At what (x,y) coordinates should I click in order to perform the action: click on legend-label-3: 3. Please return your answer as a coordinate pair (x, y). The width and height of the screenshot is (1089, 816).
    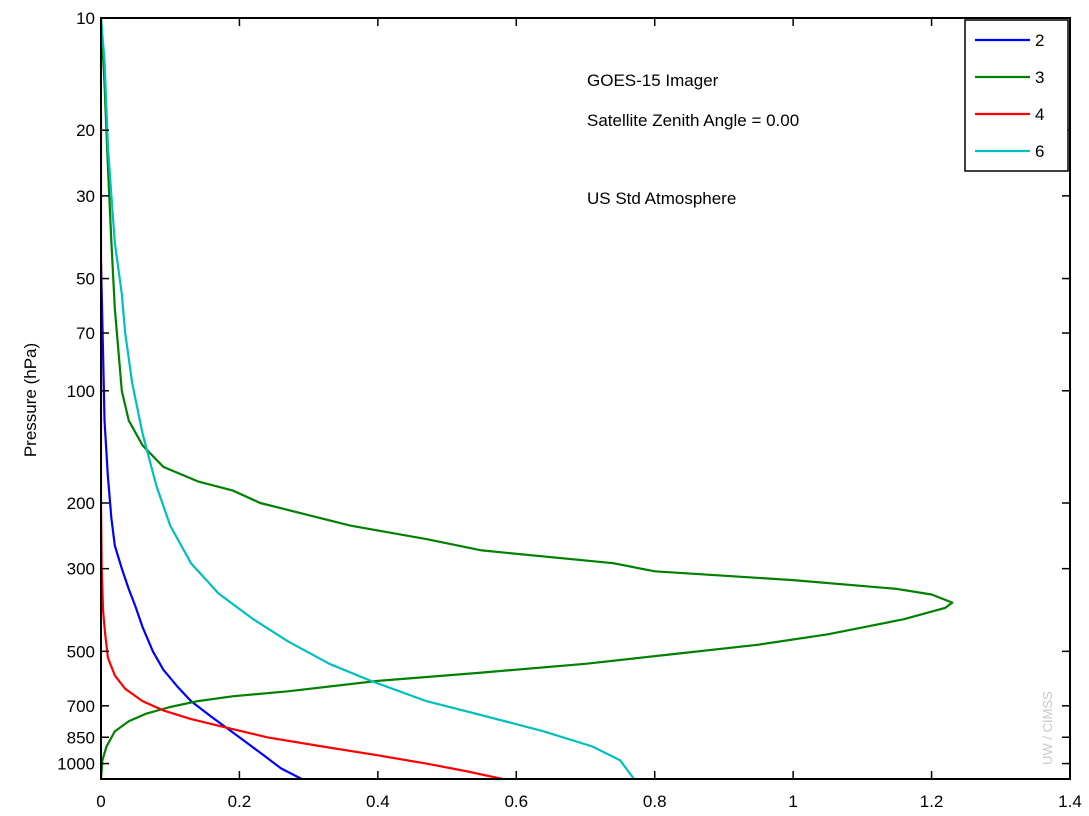
    Looking at the image, I should click on (1039, 77).